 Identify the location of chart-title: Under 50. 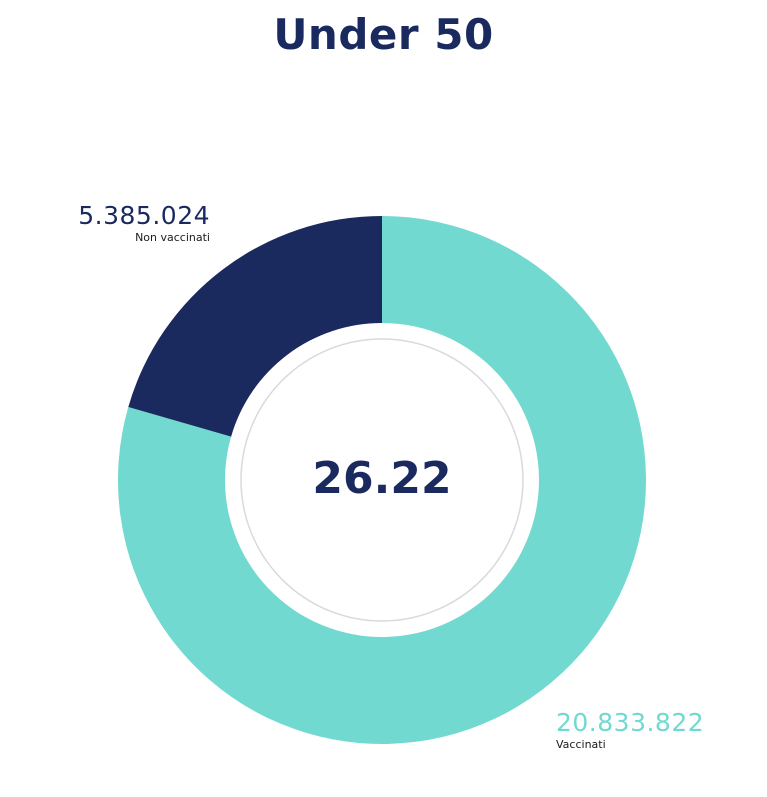
(383, 34).